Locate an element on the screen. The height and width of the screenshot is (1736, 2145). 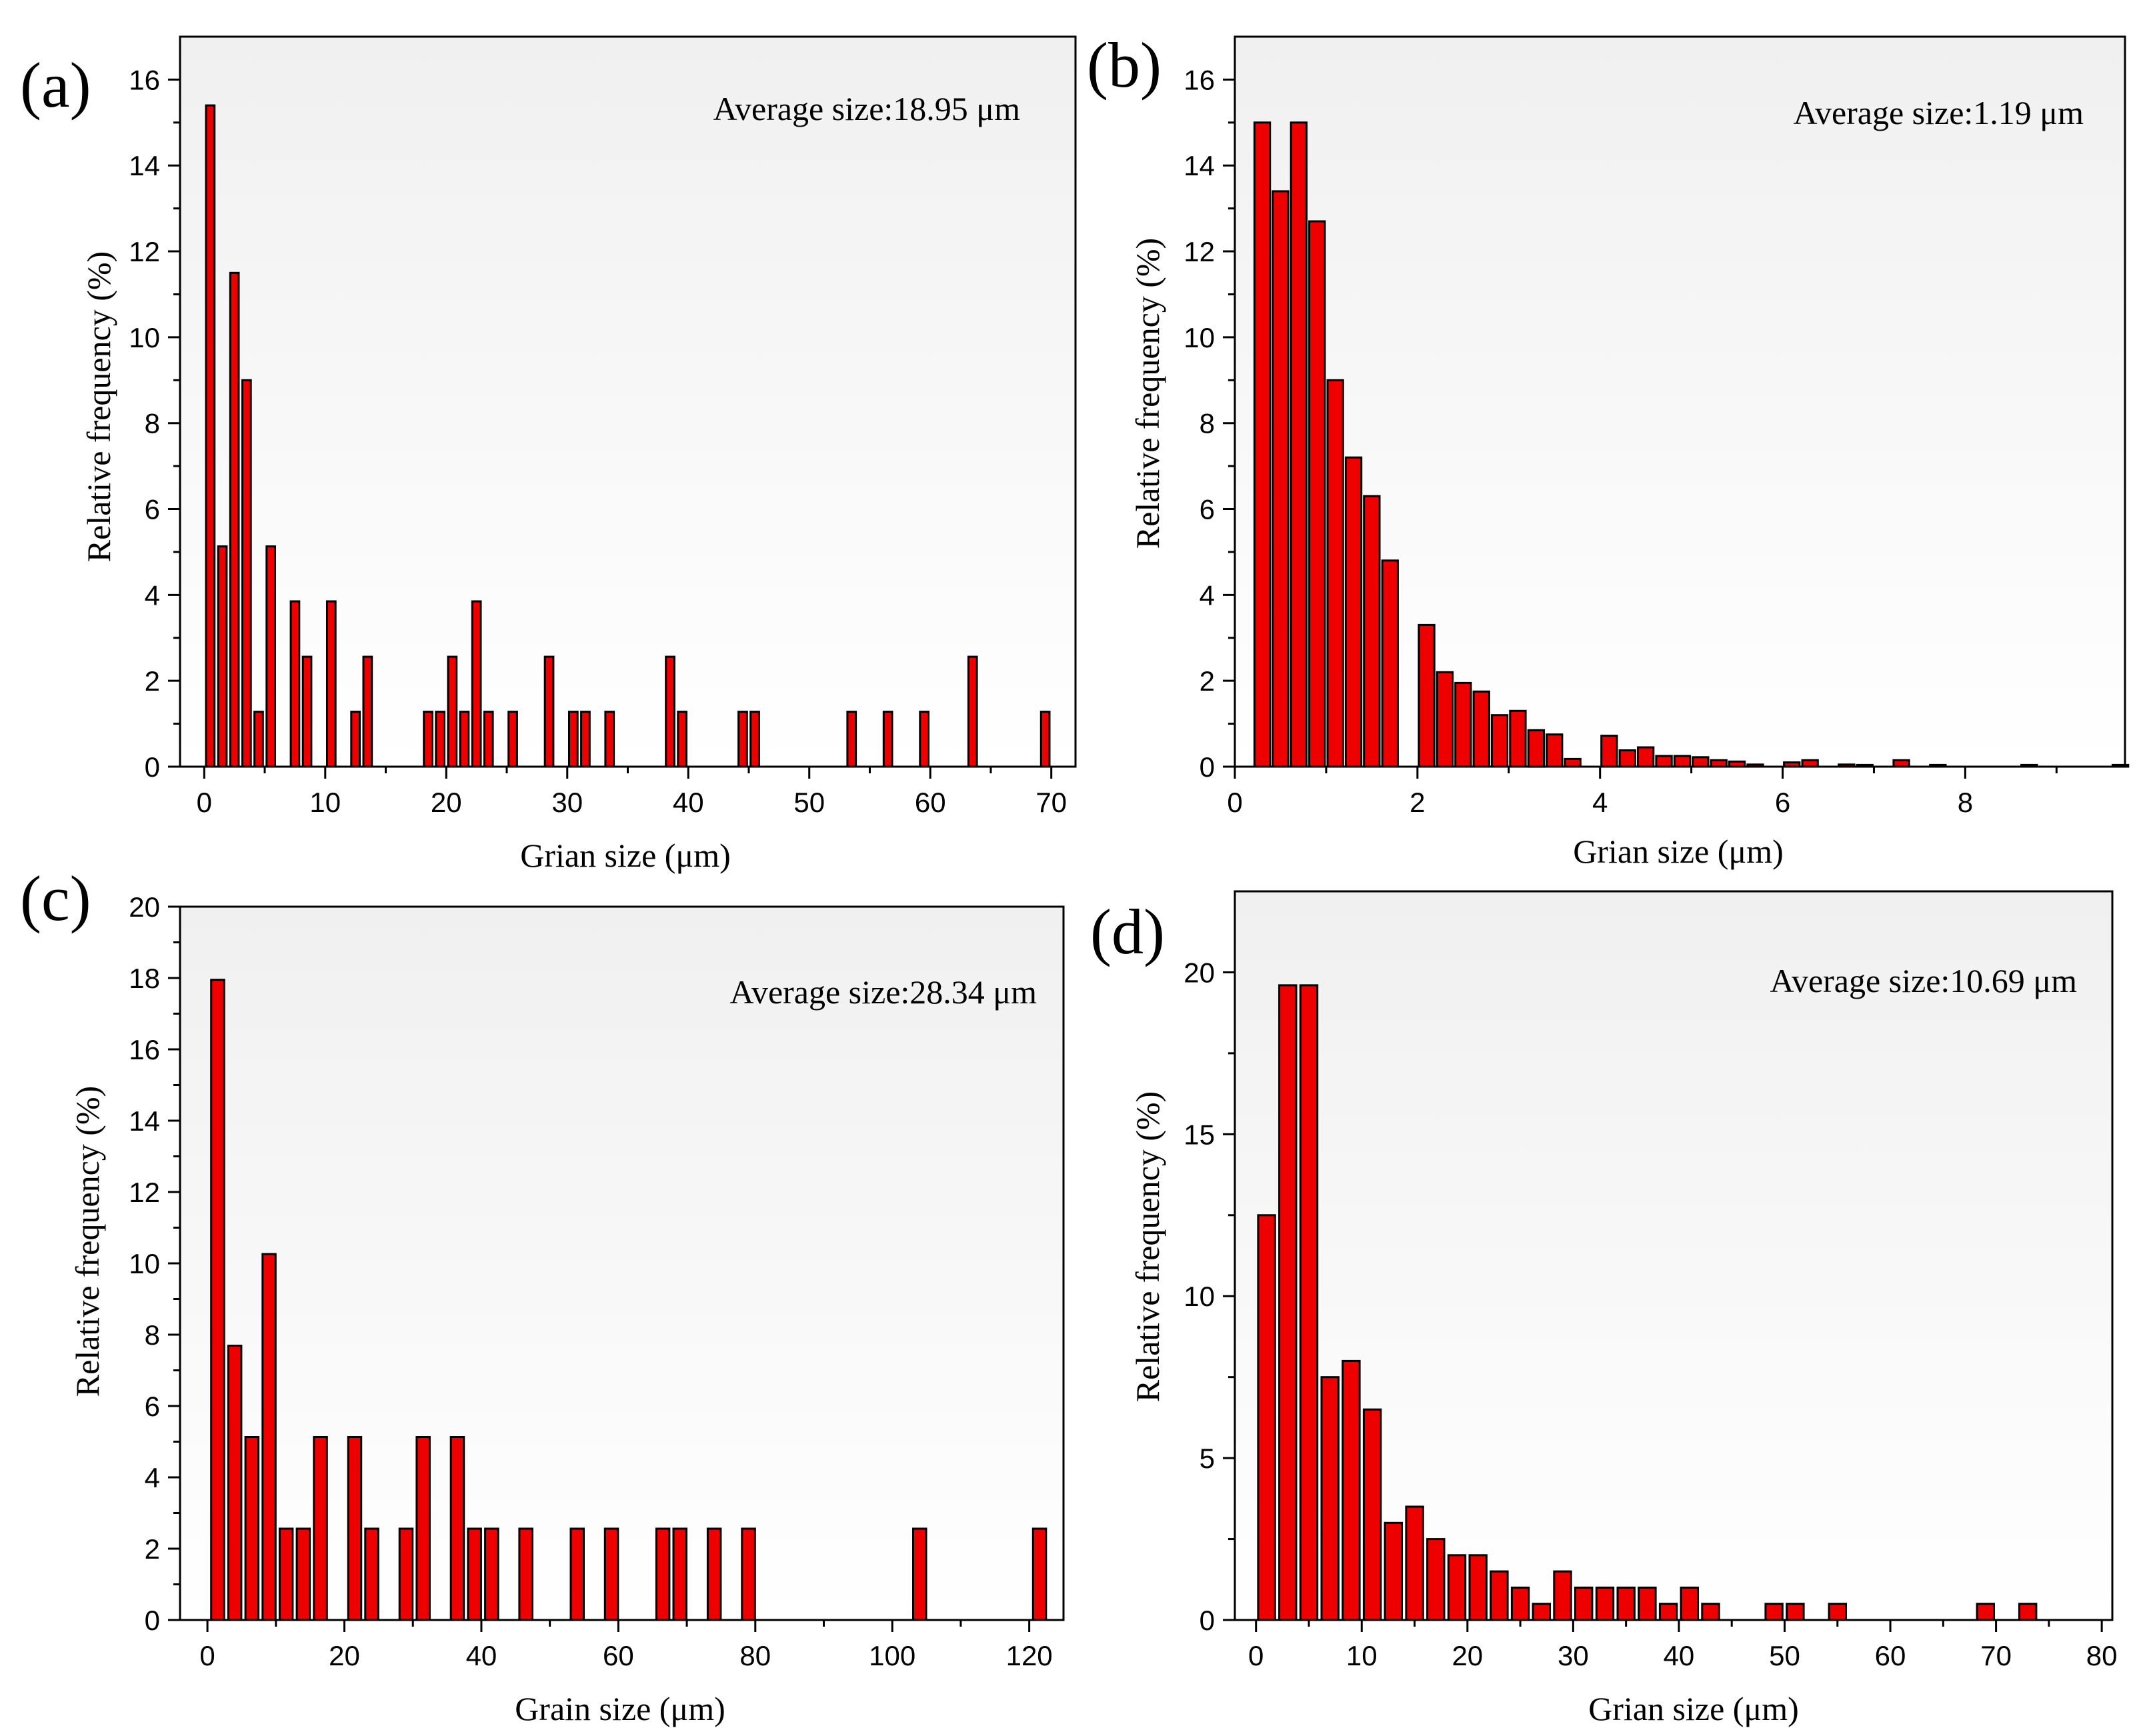
y-tick-label-b-7: 14 is located at coordinates (1200, 165).